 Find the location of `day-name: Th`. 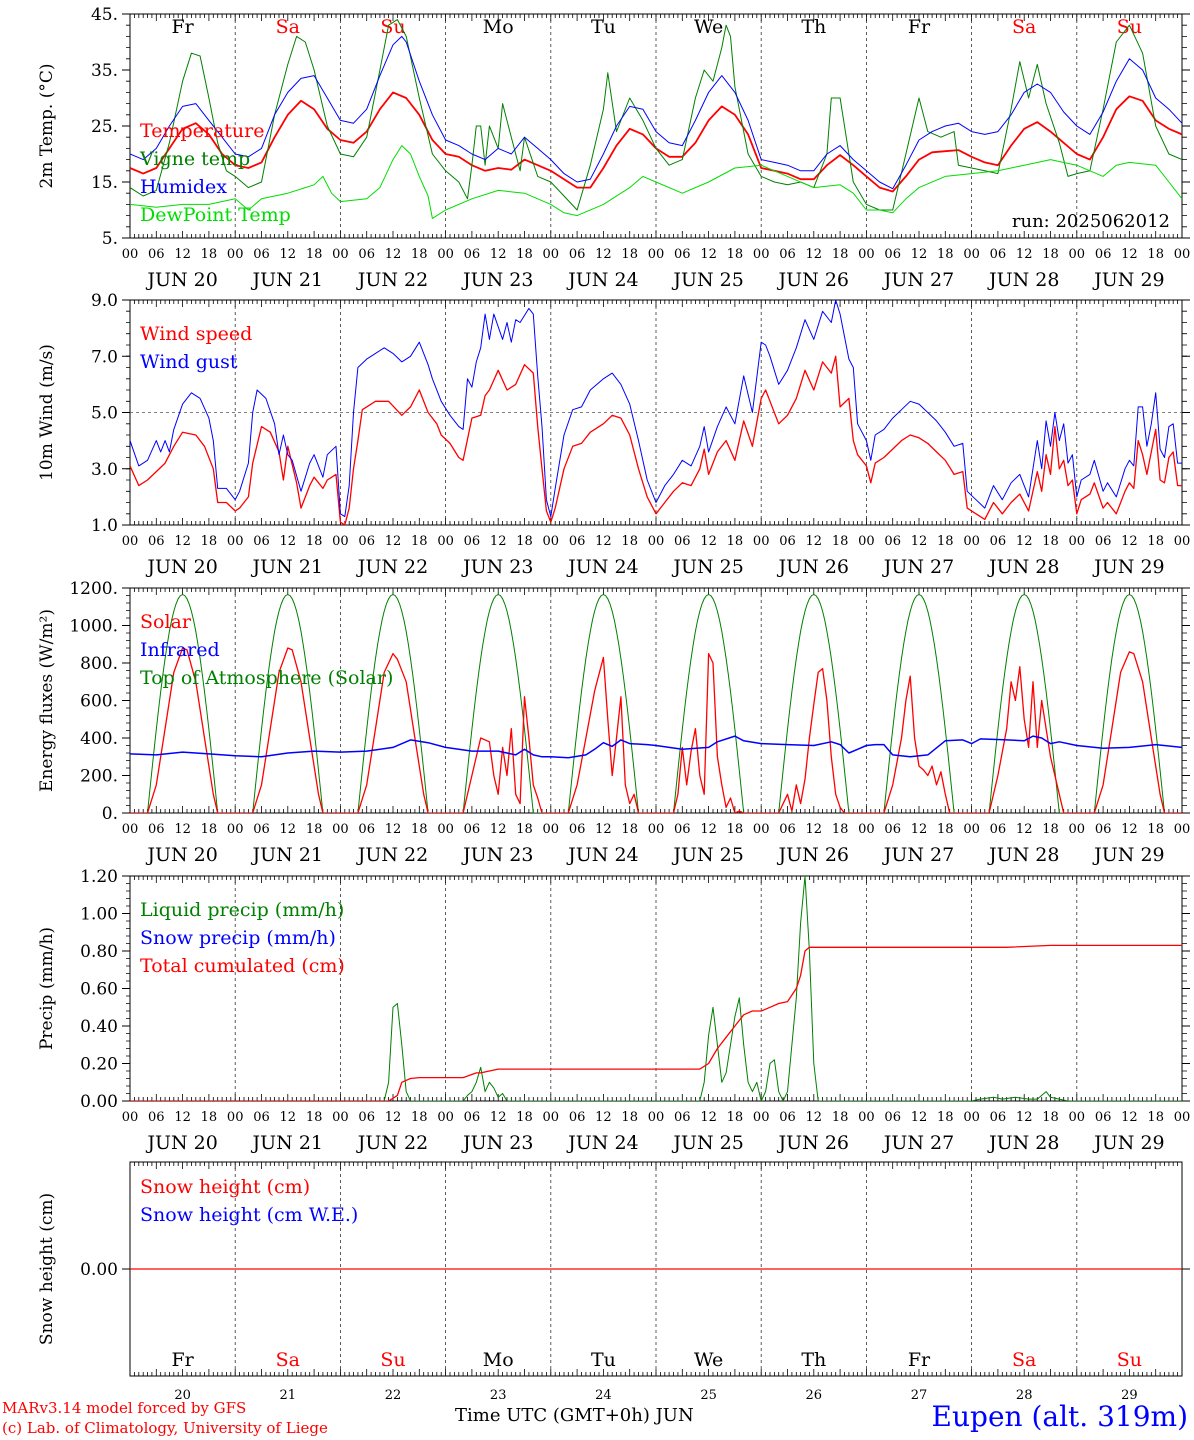

day-name: Th is located at coordinates (813, 1360).